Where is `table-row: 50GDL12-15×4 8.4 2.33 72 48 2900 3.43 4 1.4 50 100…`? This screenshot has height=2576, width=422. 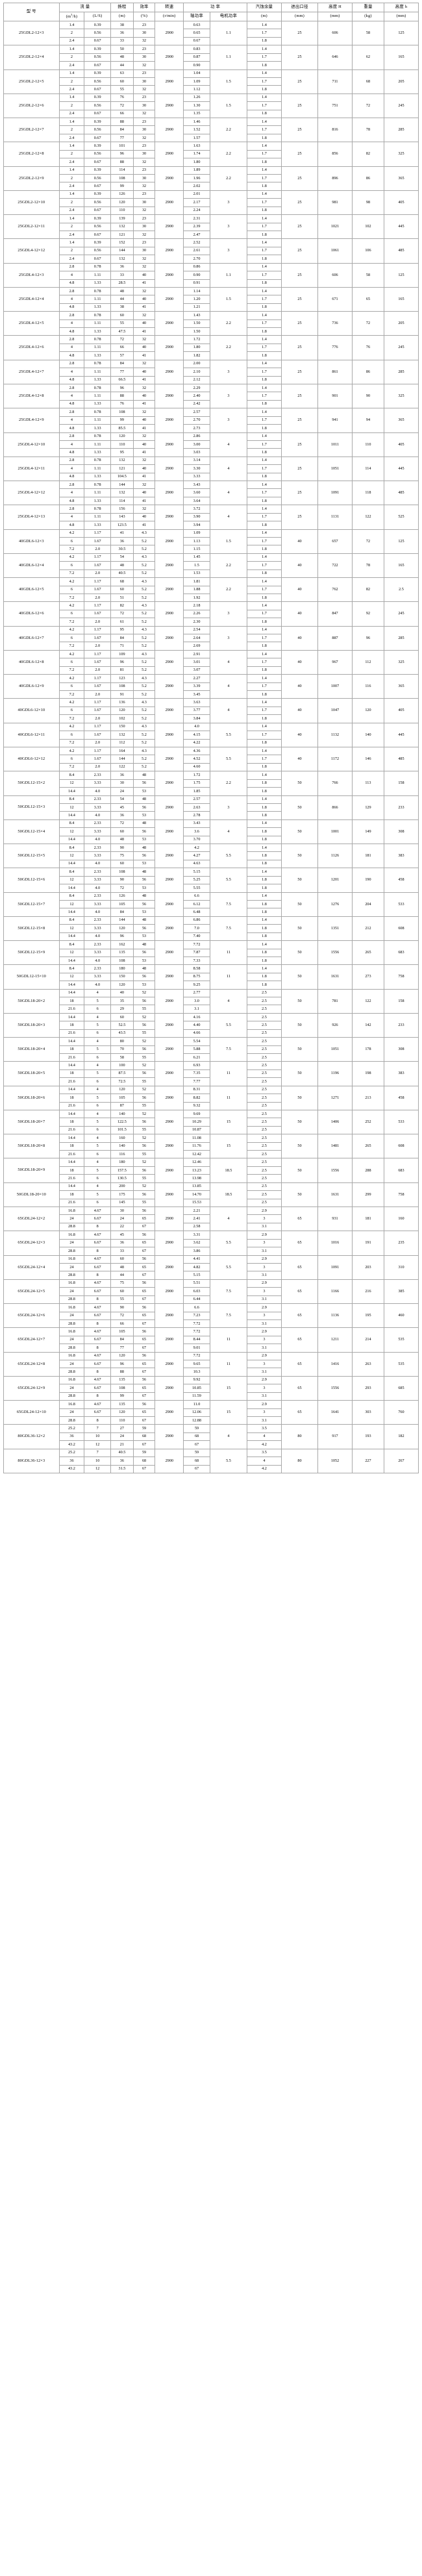 table-row: 50GDL12-15×4 8.4 2.33 72 48 2900 3.43 4 1.4 50 100… is located at coordinates (211, 832).